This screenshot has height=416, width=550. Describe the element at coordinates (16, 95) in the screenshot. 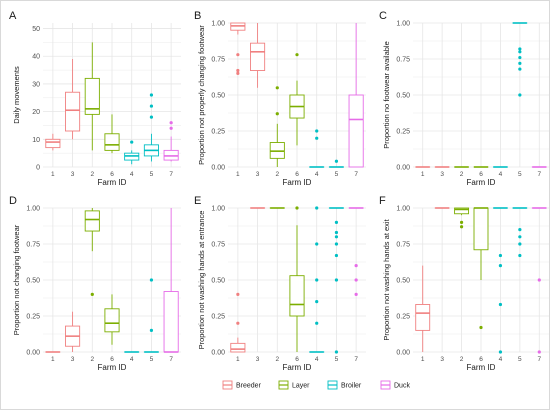

I see `y-axis-title: Daily movements` at that location.